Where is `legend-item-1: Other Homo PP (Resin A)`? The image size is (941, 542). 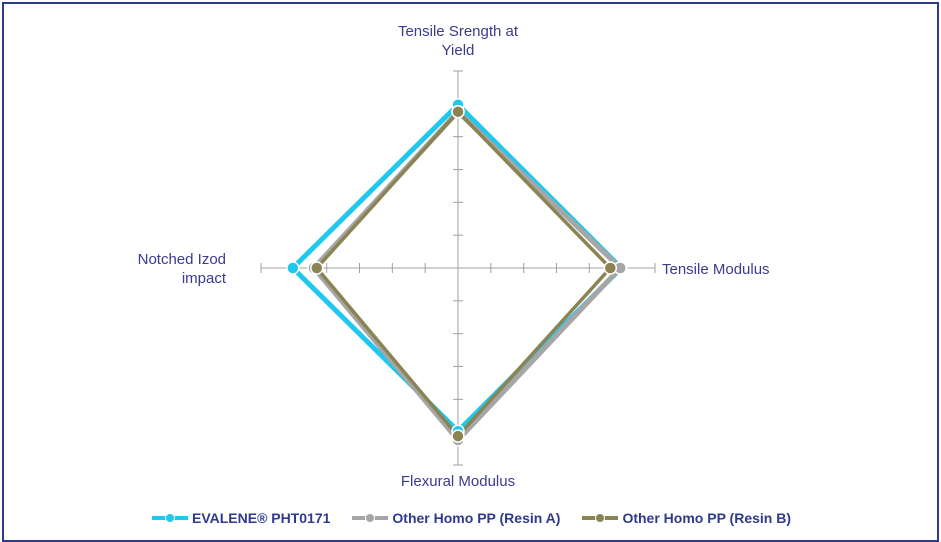 legend-item-1: Other Homo PP (Resin A) is located at coordinates (455, 518).